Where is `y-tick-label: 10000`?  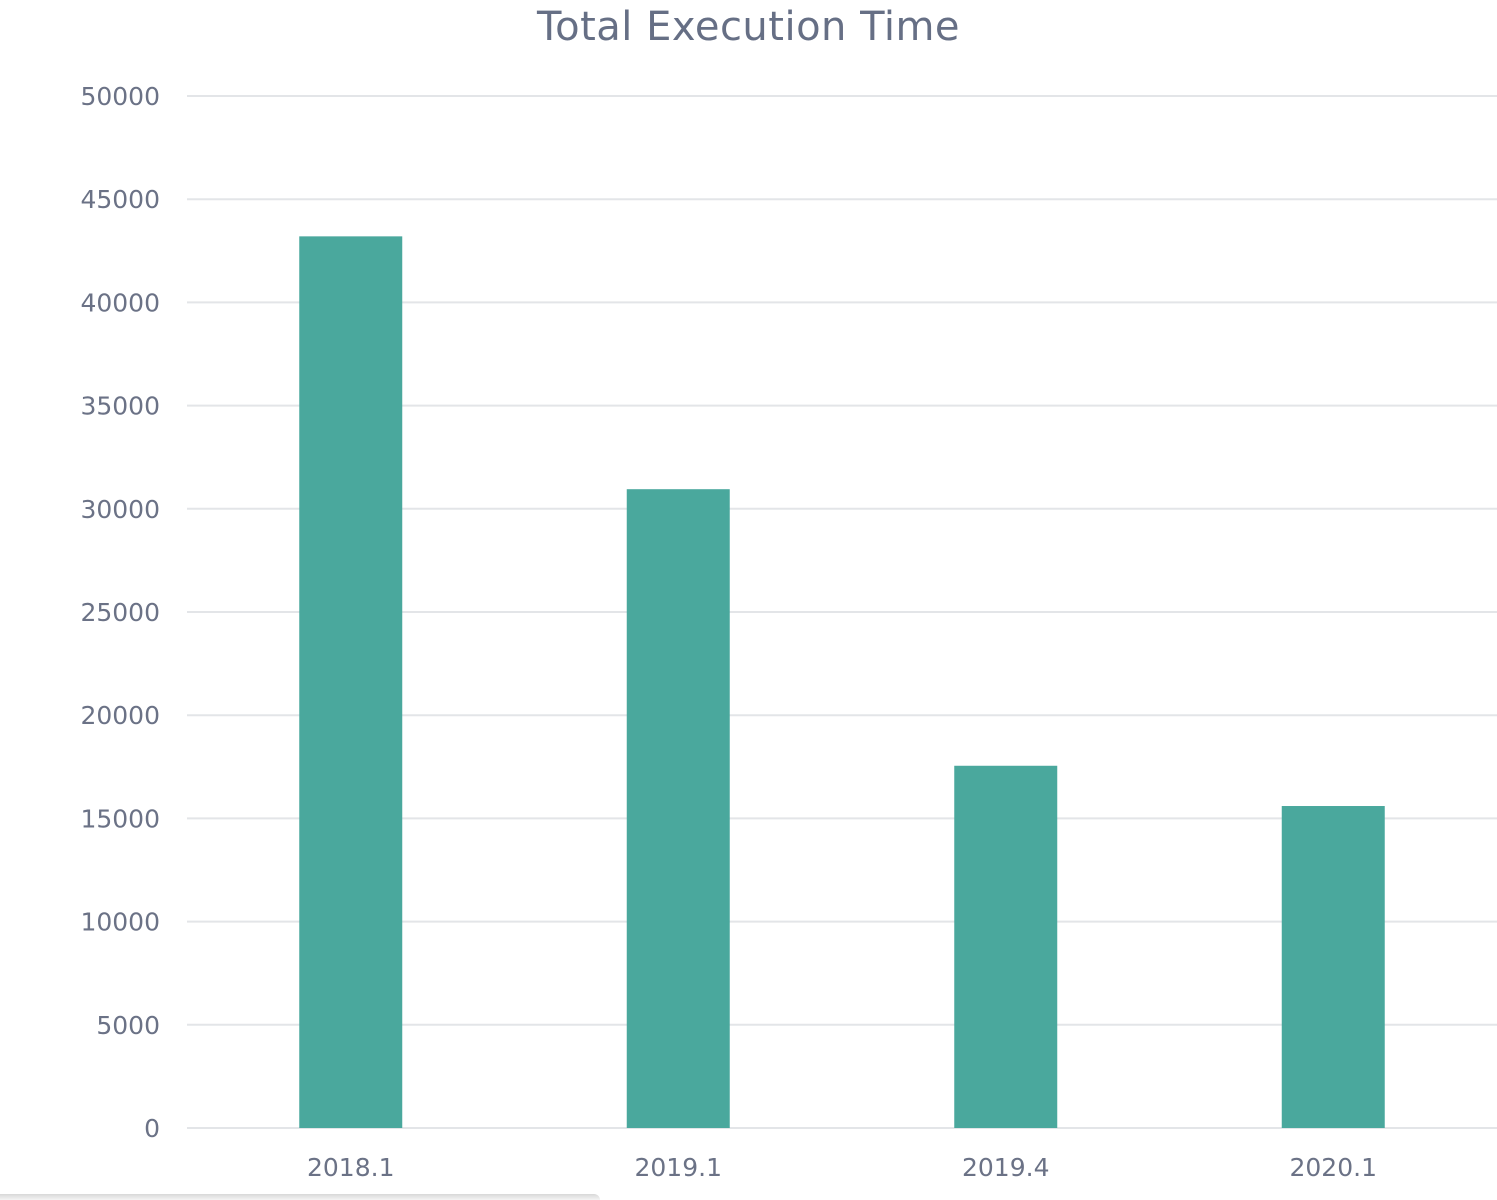
y-tick-label: 10000 is located at coordinates (120, 922).